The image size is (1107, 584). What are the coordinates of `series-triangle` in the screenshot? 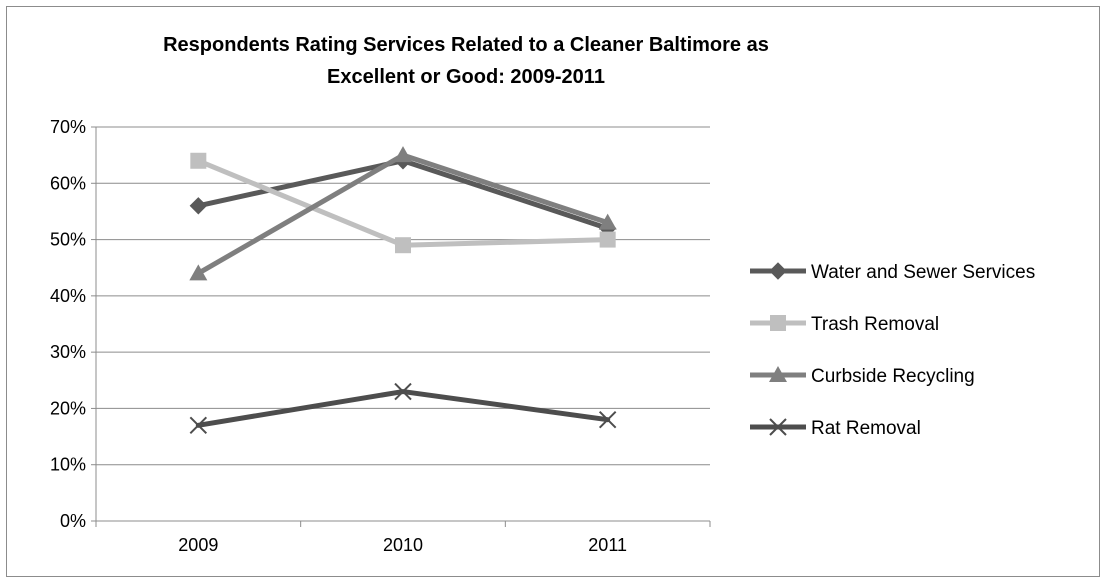 It's located at (403, 213).